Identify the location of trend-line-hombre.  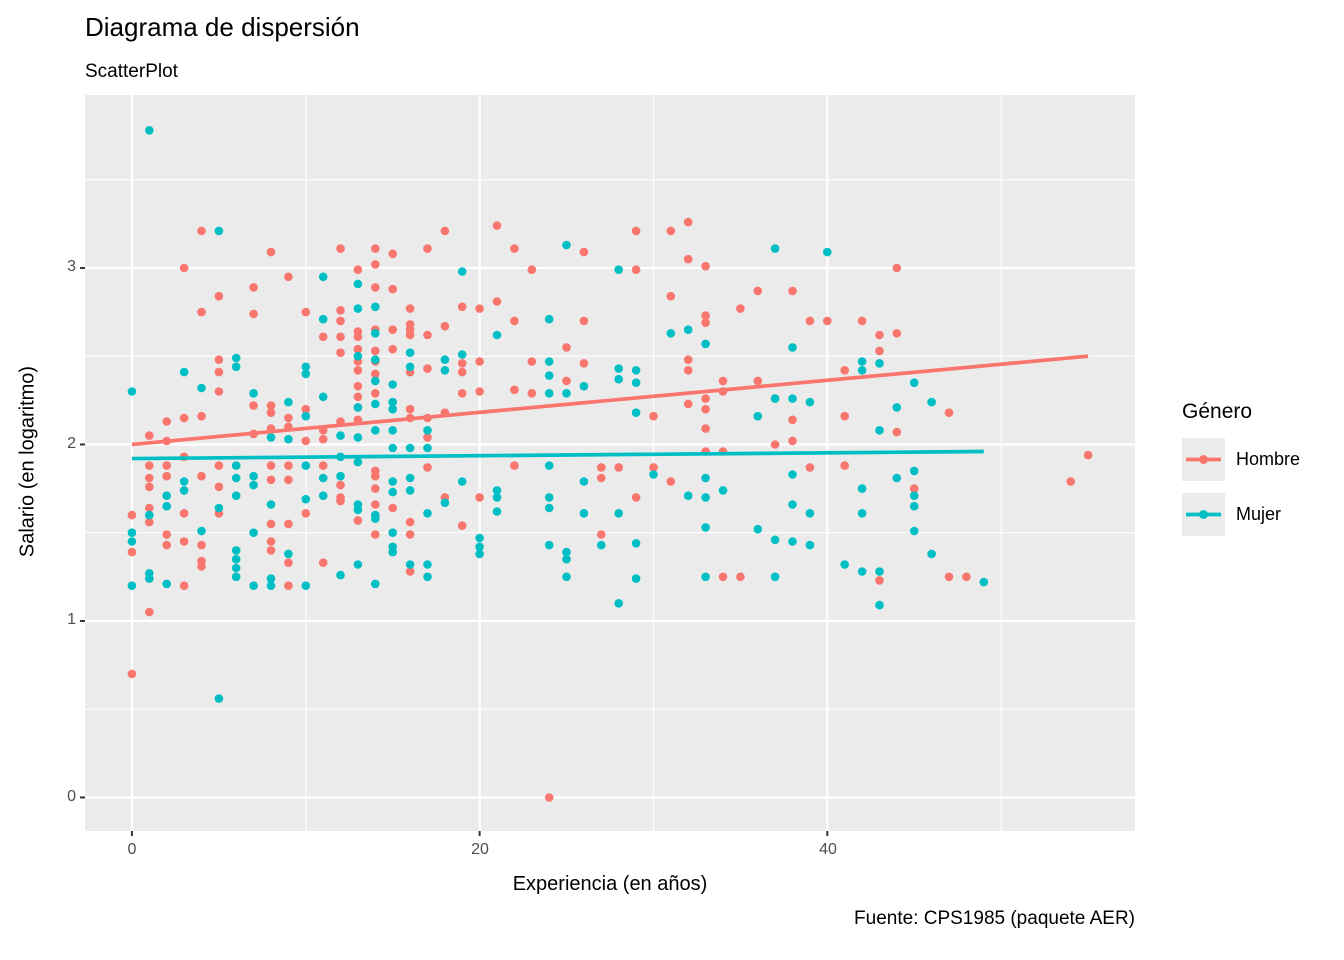
(610, 400).